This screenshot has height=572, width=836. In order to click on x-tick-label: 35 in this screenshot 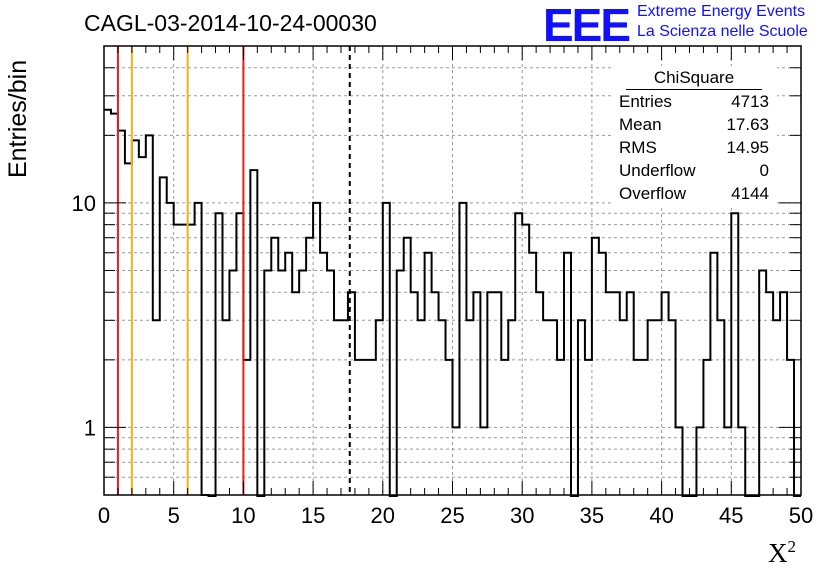, I will do `click(592, 515)`.